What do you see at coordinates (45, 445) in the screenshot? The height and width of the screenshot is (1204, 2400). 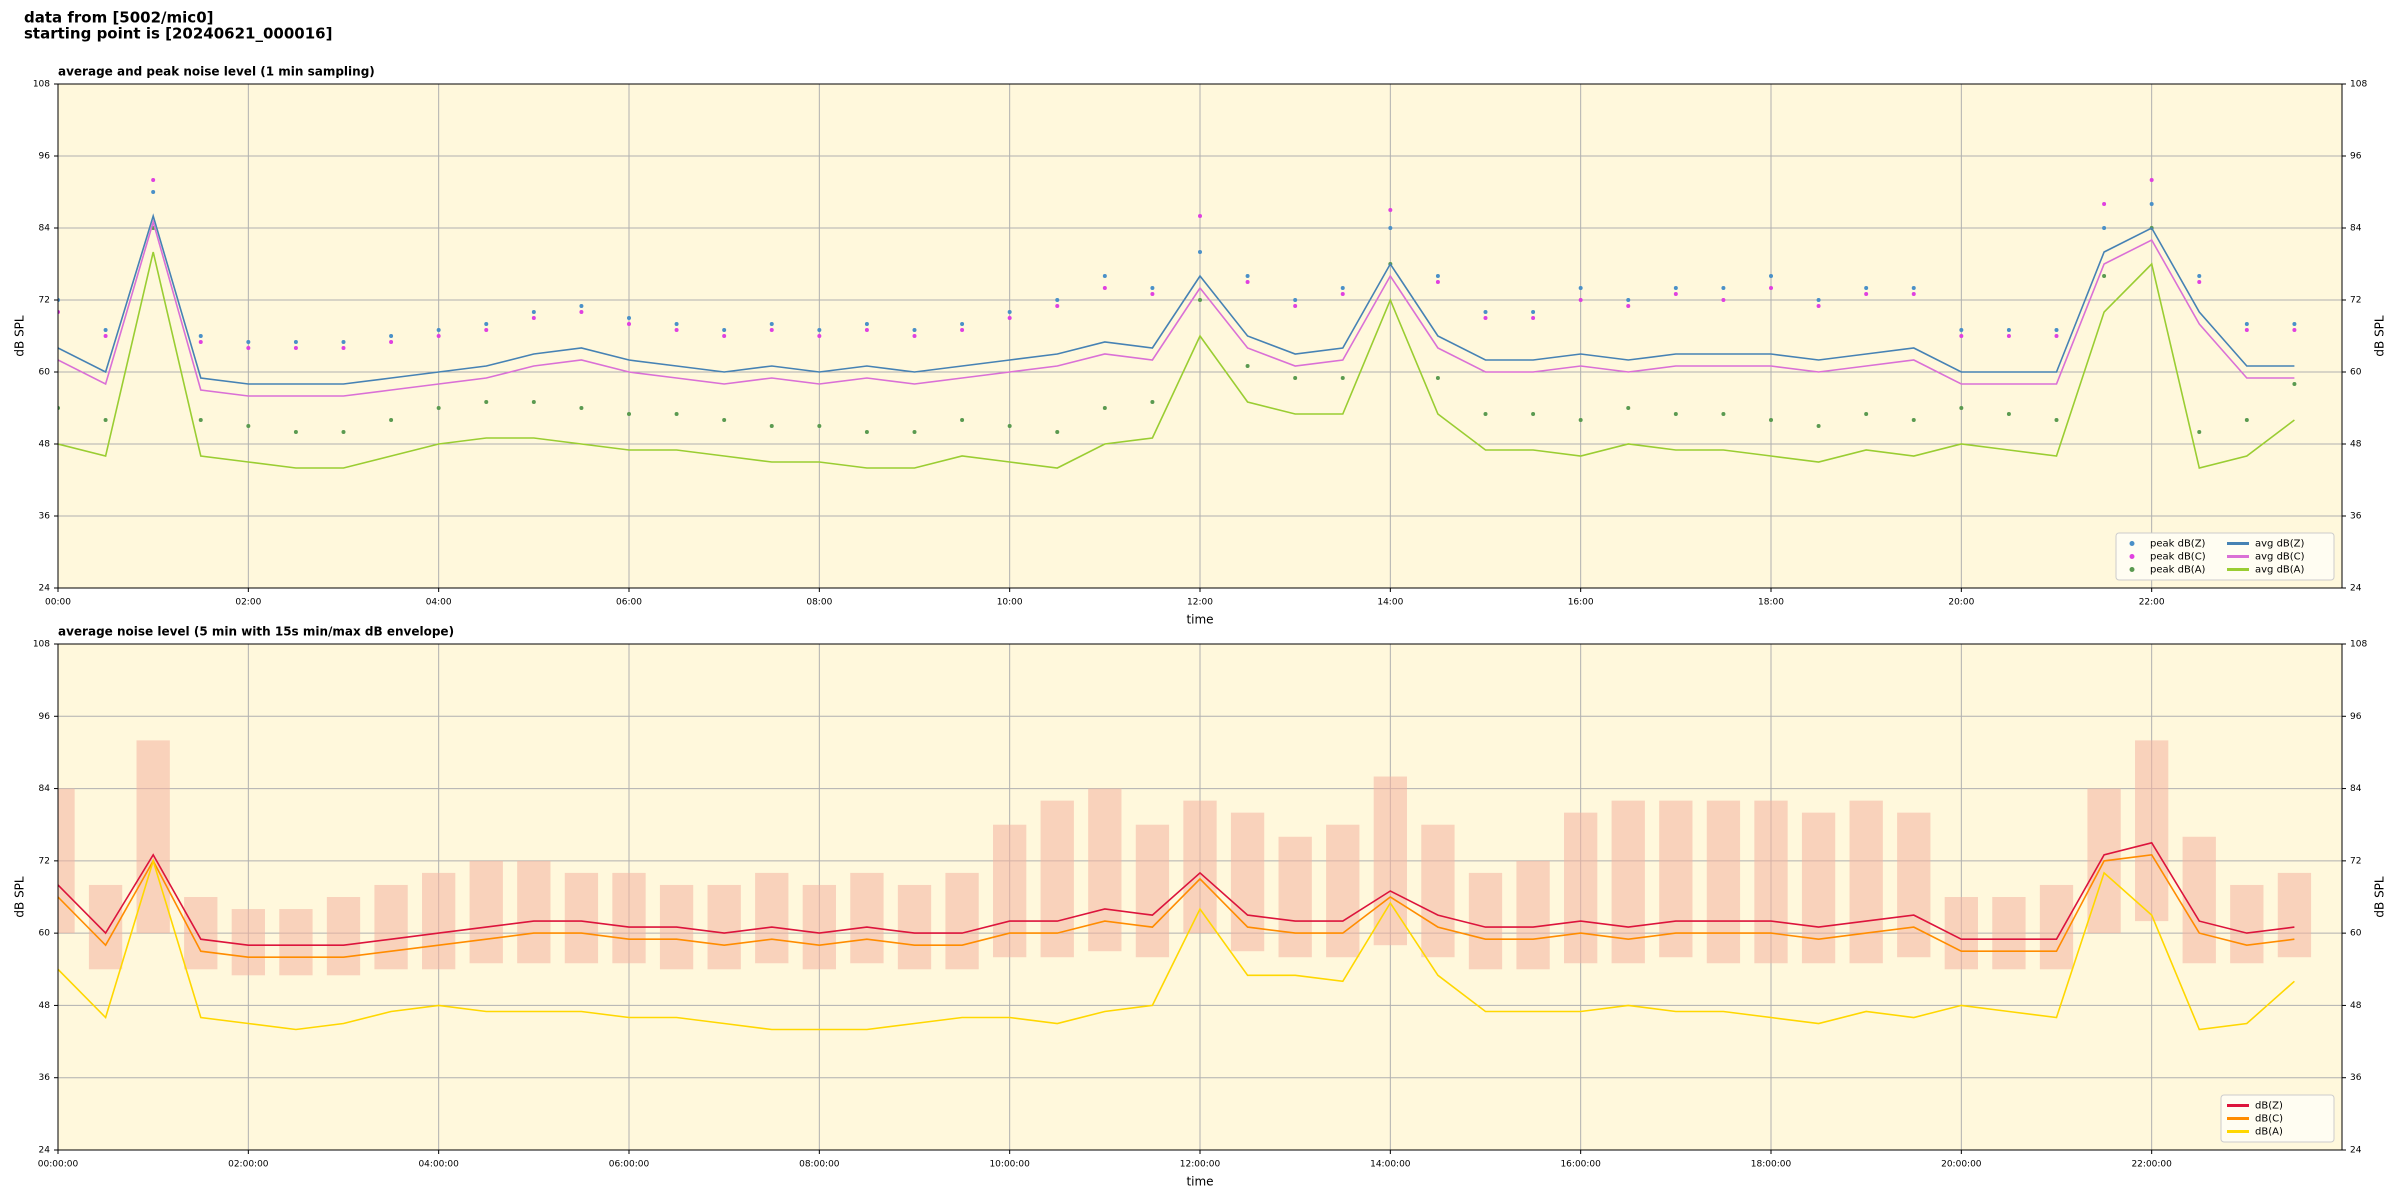 I see `y-tick-label: 48` at bounding box center [45, 445].